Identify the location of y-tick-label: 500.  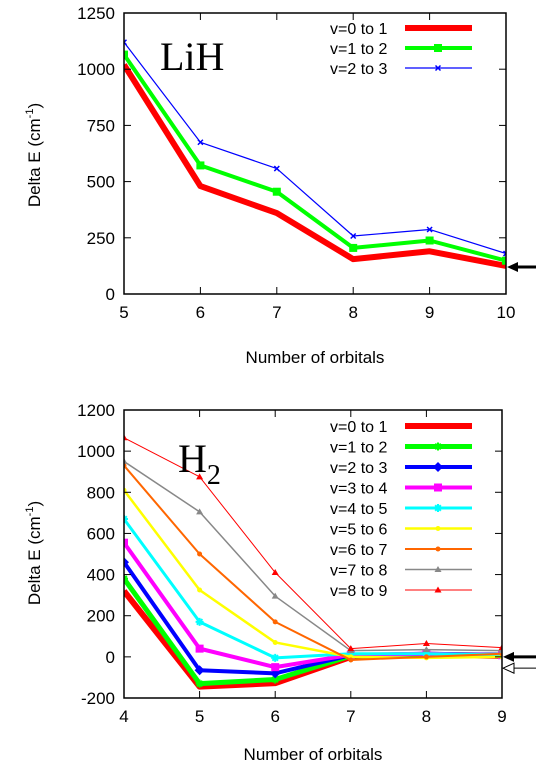
(101, 182).